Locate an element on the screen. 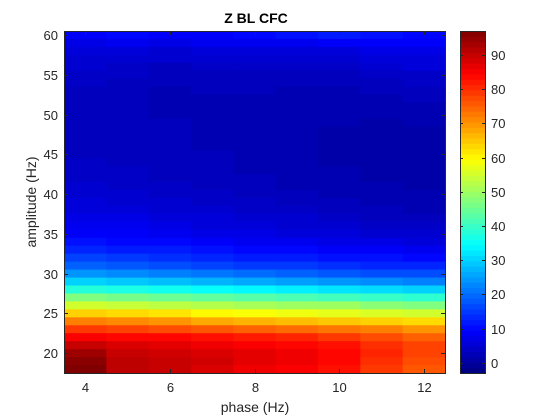 This screenshot has width=560, height=420. colorbar-gradient is located at coordinates (472, 202).